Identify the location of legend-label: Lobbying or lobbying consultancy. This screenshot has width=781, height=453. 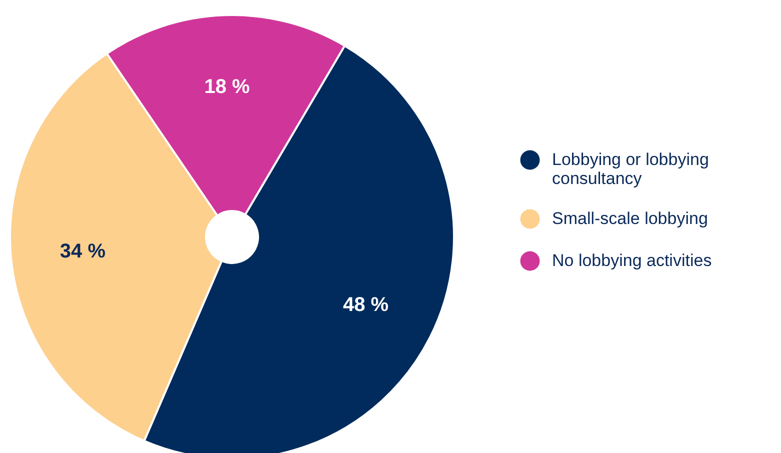
(630, 169).